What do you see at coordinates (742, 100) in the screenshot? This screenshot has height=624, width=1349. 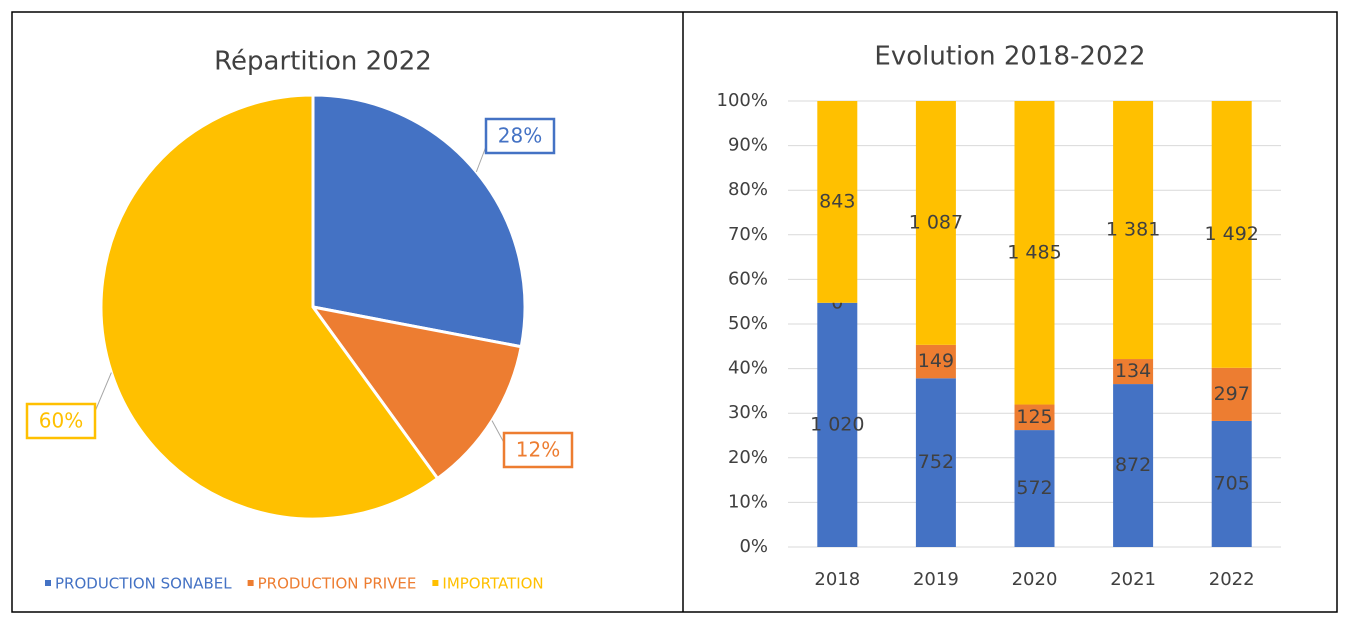 I see `y-tick-label: 100%` at bounding box center [742, 100].